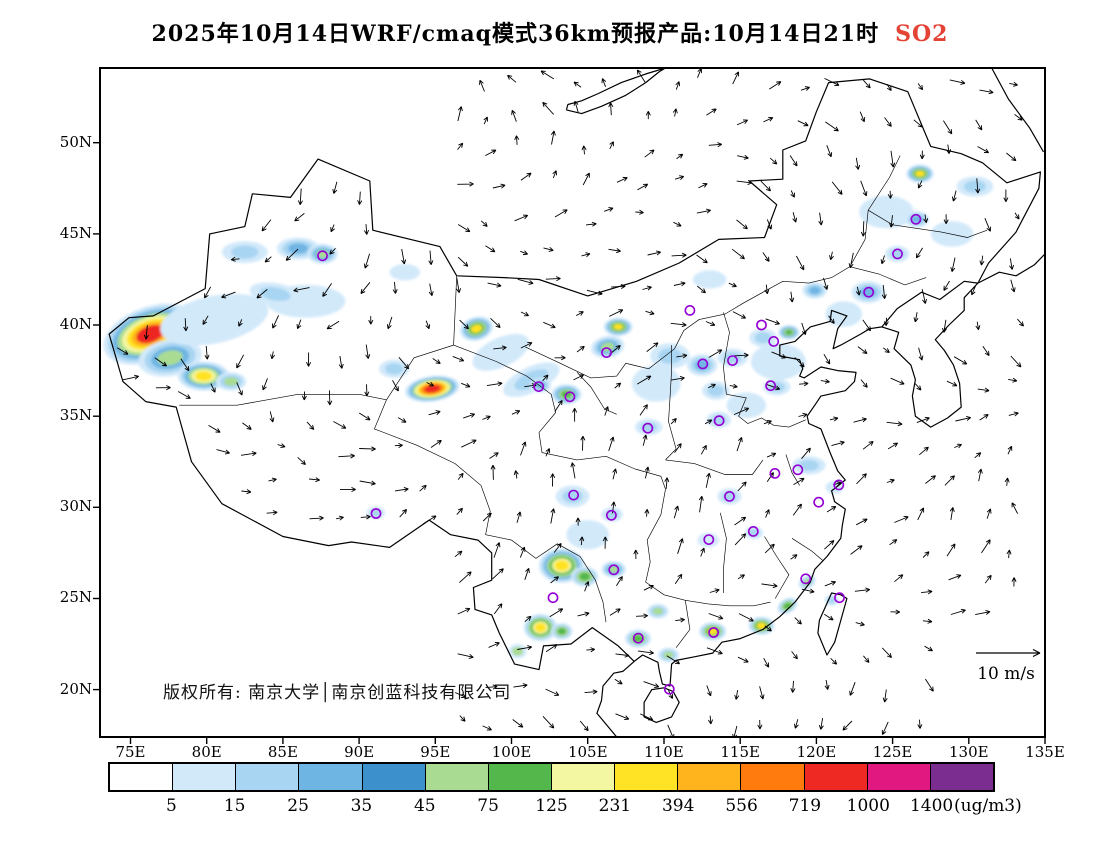 The height and width of the screenshot is (850, 1100). I want to click on colorbar-tick-label: 231, so click(615, 806).